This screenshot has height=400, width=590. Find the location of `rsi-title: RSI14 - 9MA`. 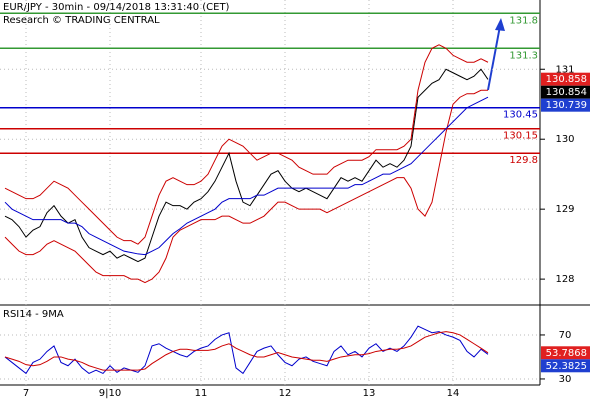

rsi-title: RSI14 - 9MA is located at coordinates (33, 314).